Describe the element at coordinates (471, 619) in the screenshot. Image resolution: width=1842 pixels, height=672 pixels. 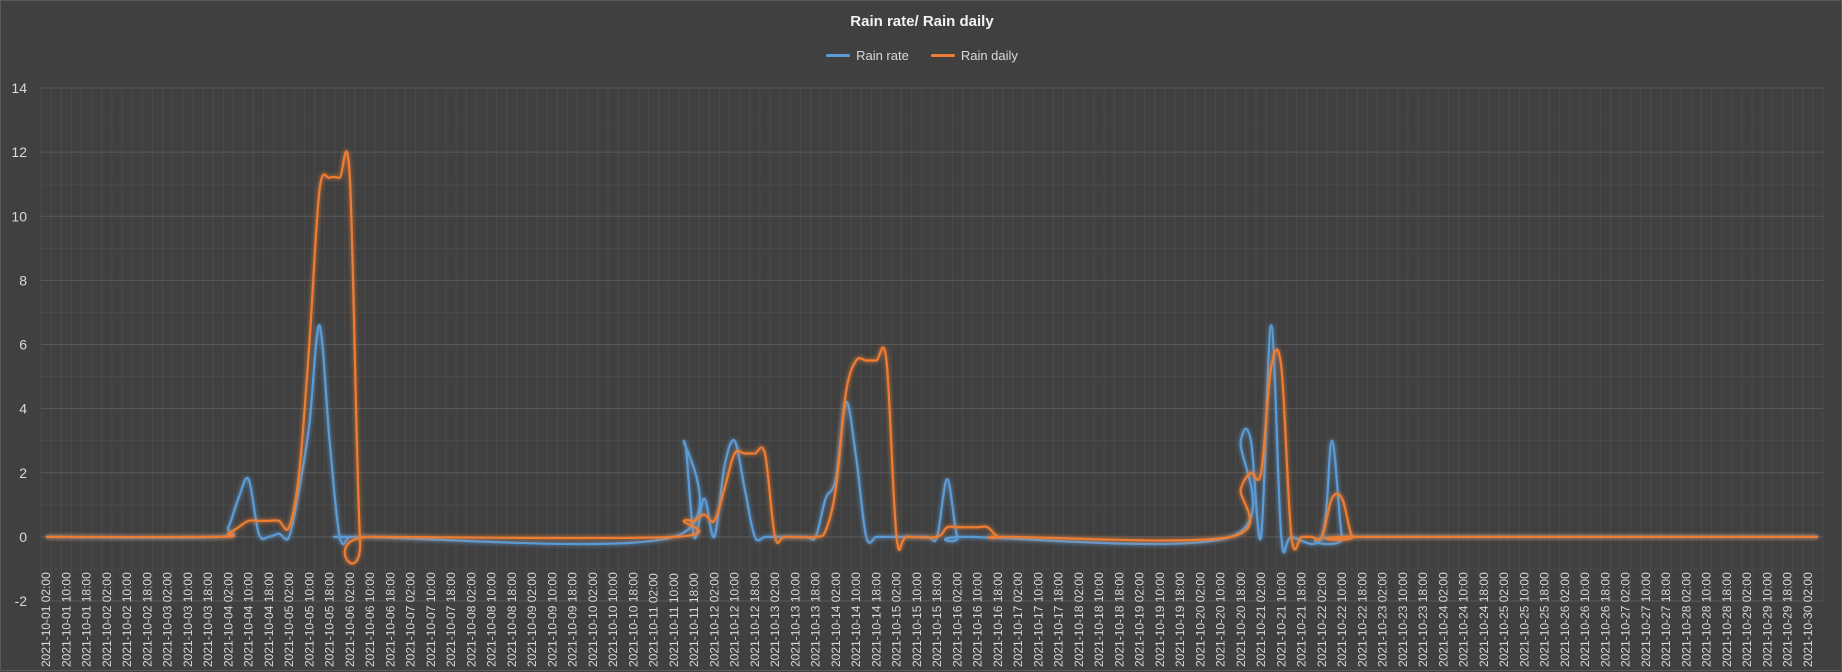
I see `x-tick-label: 2021-10-08 02:00` at that location.